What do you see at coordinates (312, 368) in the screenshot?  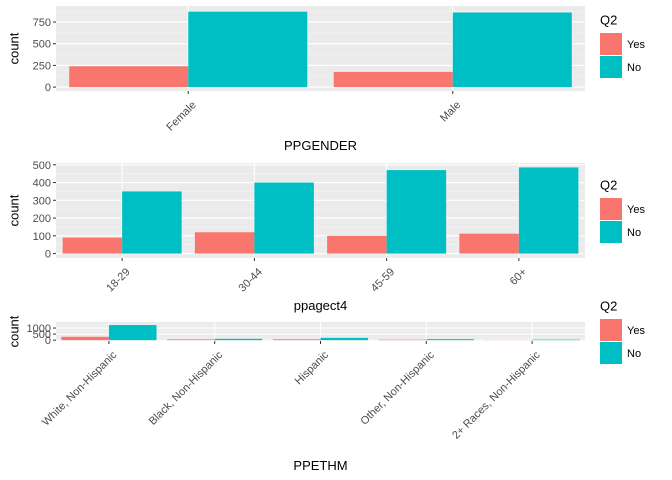 I see `x-tick-label: Hispanic` at bounding box center [312, 368].